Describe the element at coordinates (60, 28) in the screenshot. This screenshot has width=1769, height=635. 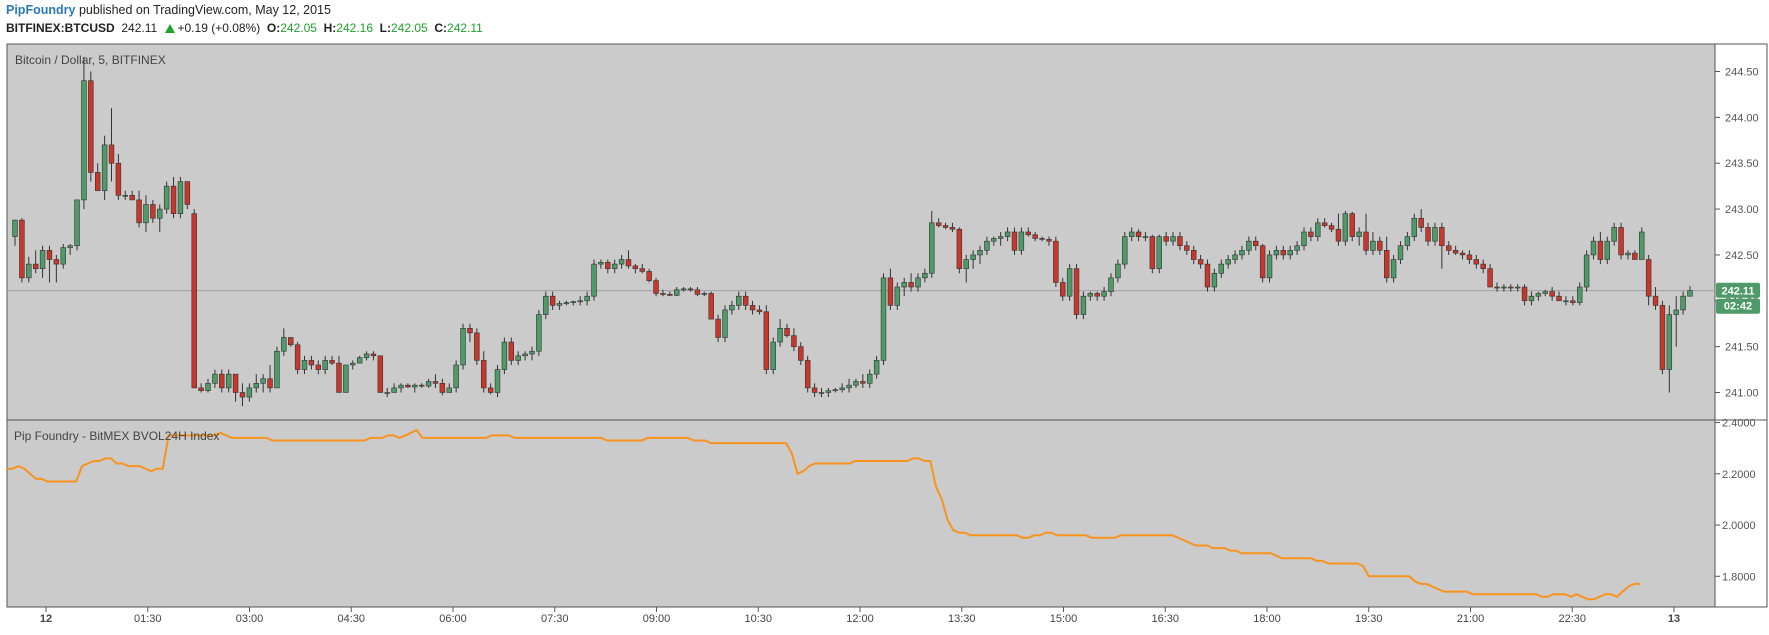
I see `symbol-name: BITFINEX:BTCUSD` at that location.